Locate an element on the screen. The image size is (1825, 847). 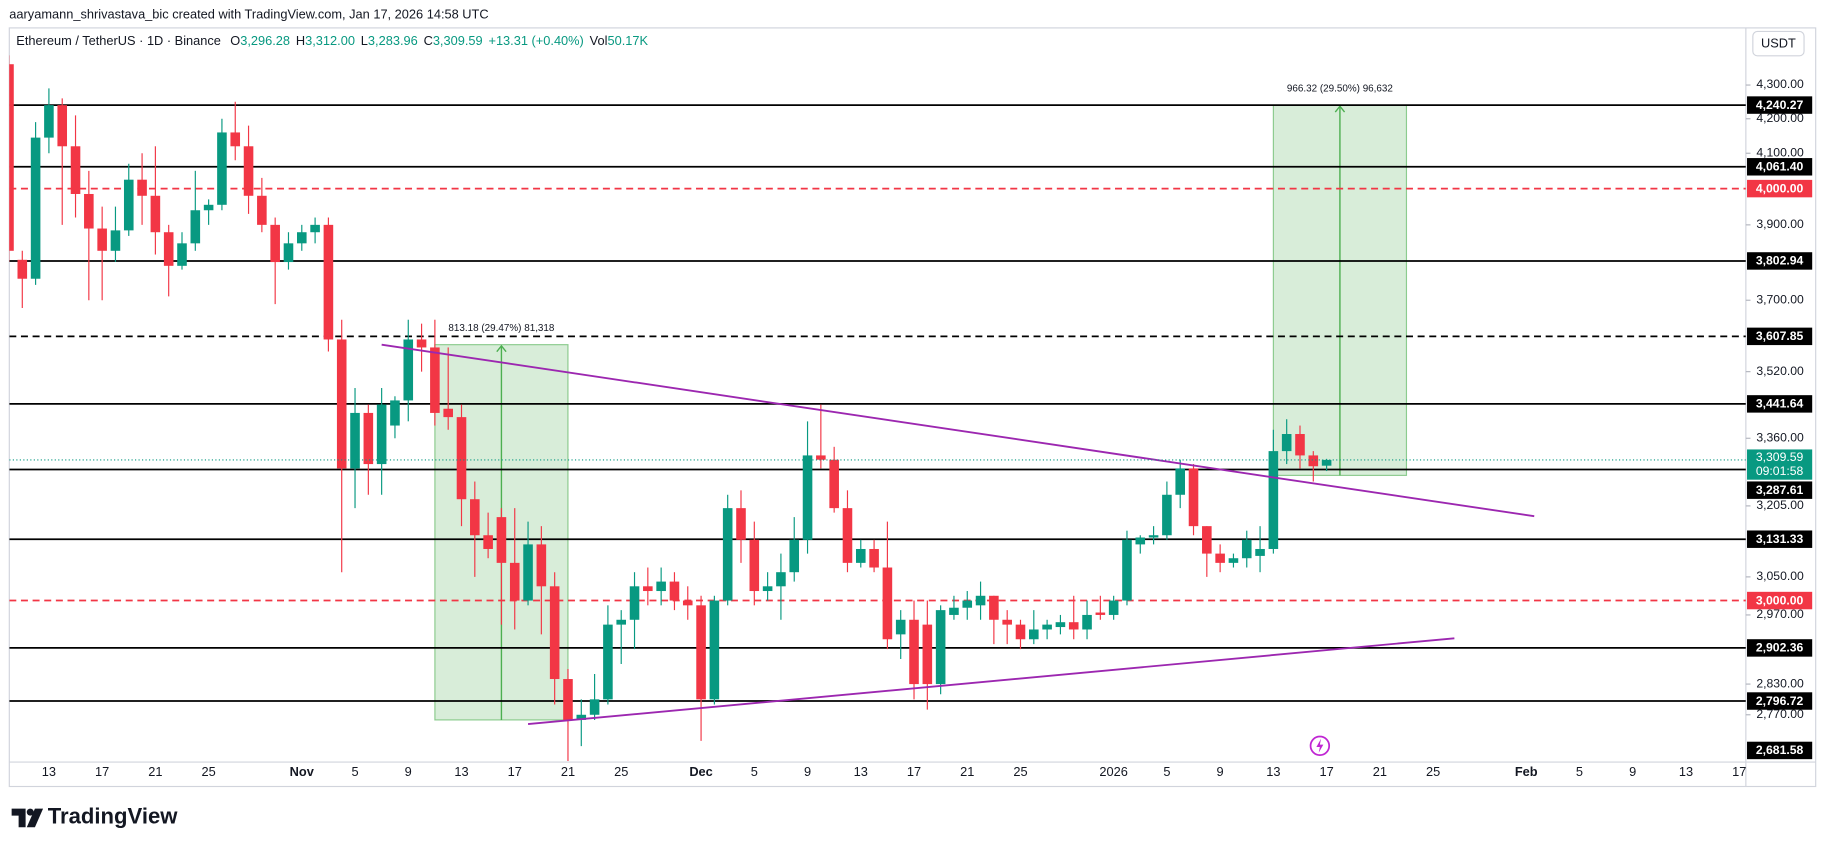
brand-logo-dot is located at coordinates (30, 812).